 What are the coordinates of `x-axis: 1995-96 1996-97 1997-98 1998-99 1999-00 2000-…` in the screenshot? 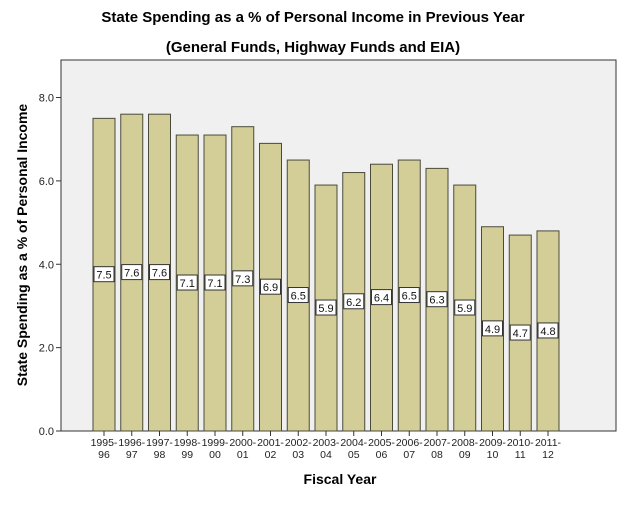 It's located at (326, 446).